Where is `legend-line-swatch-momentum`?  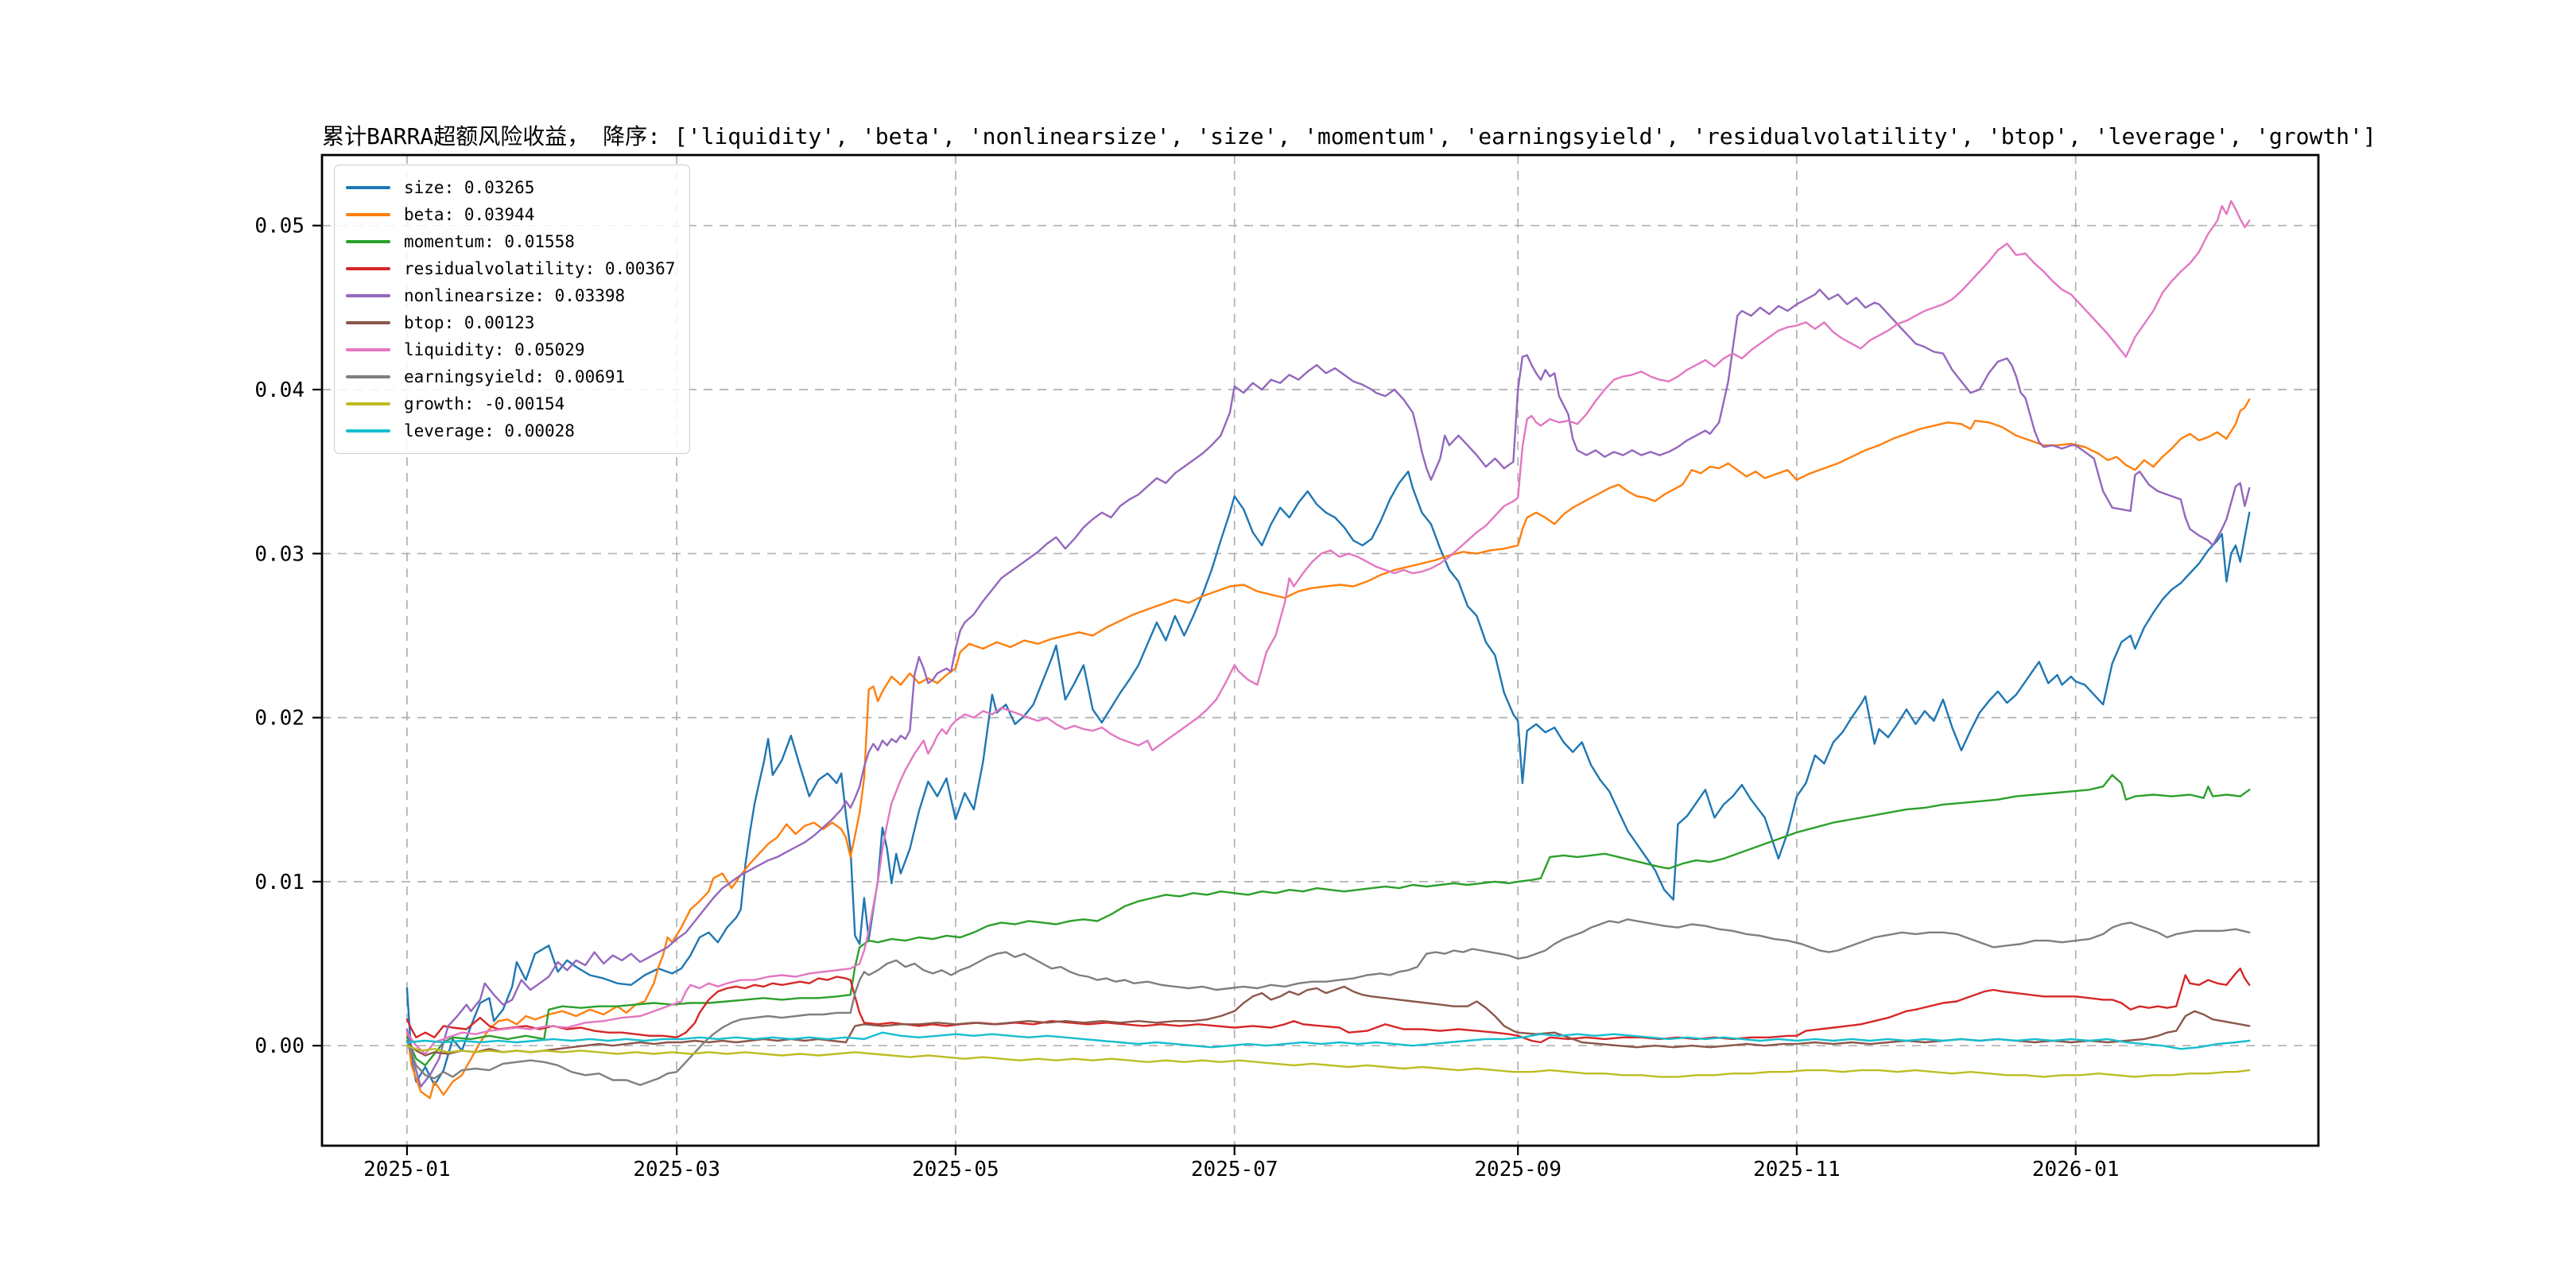 legend-line-swatch-momentum is located at coordinates (368, 241).